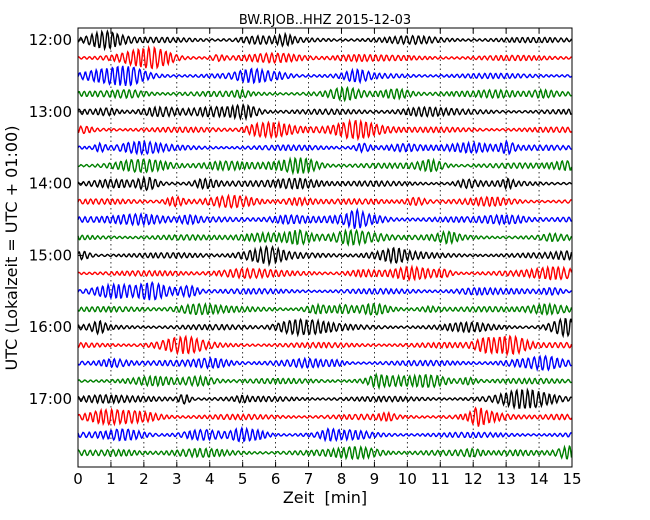 Image resolution: width=650 pixels, height=520 pixels. I want to click on trace-14:30, so click(325, 218).